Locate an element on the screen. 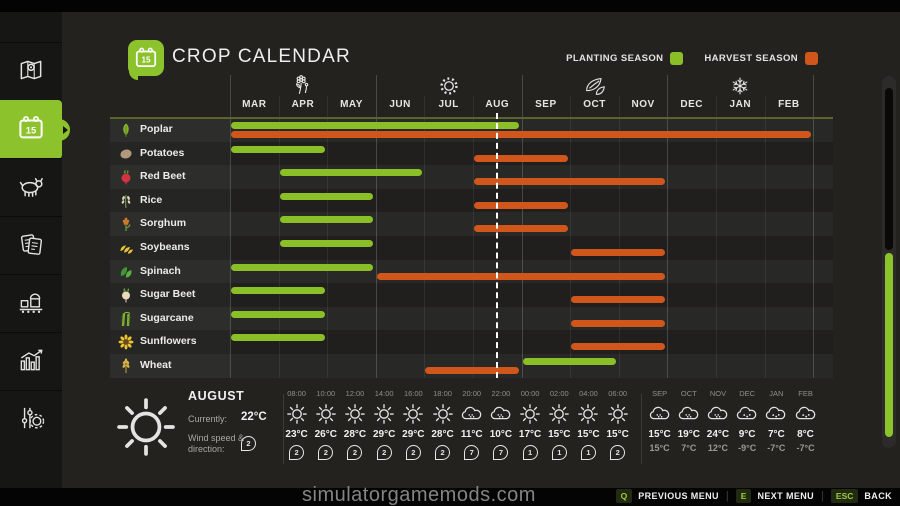  forecast-month: JAN is located at coordinates (776, 393).